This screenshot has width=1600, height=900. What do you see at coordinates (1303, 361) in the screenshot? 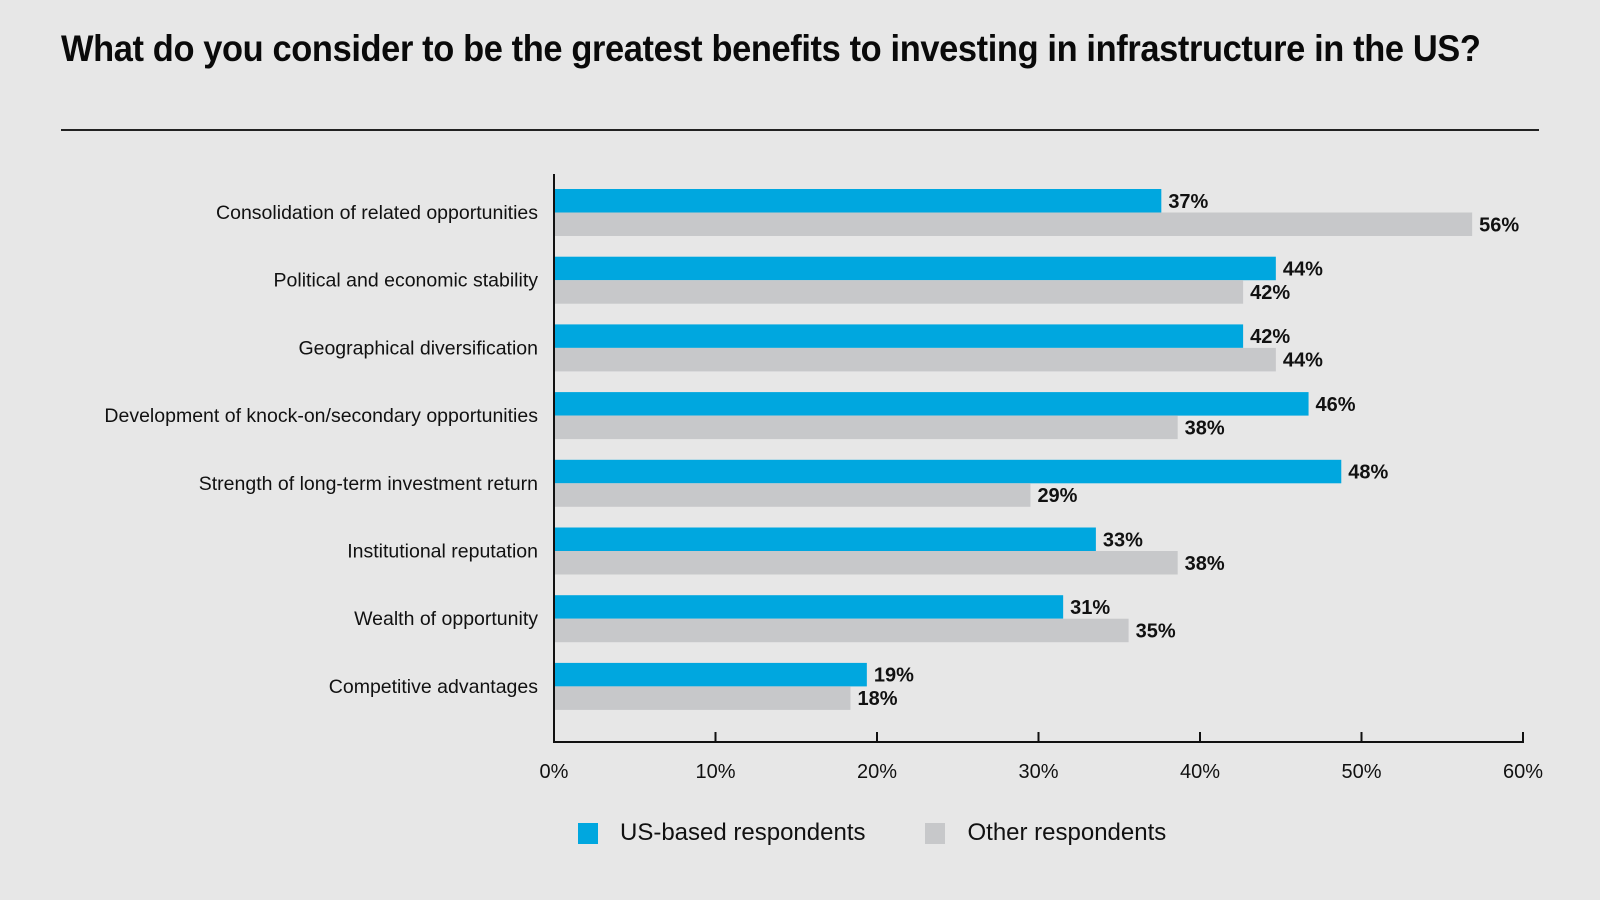
I see `value-label-other: 44%` at bounding box center [1303, 361].